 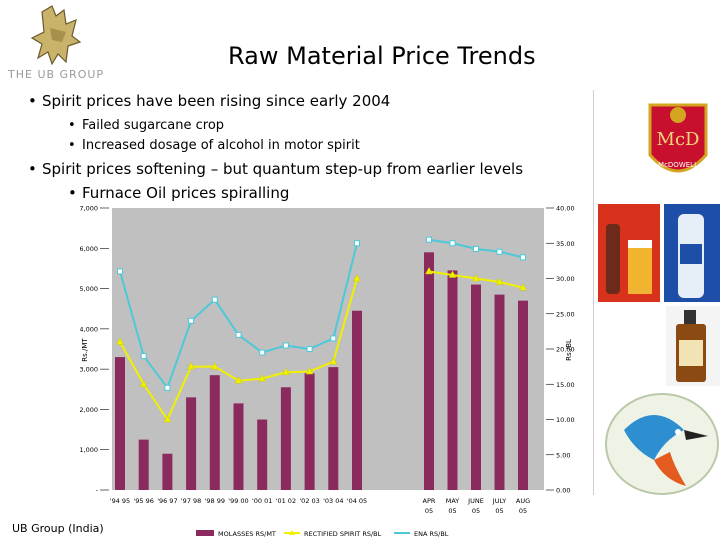 What do you see at coordinates (565, 314) in the screenshot?
I see `y-tick-right: 25.00` at bounding box center [565, 314].